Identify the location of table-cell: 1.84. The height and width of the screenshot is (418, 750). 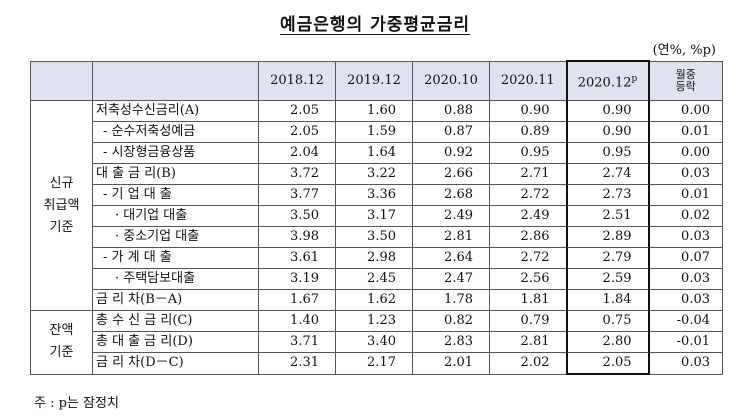
(607, 300).